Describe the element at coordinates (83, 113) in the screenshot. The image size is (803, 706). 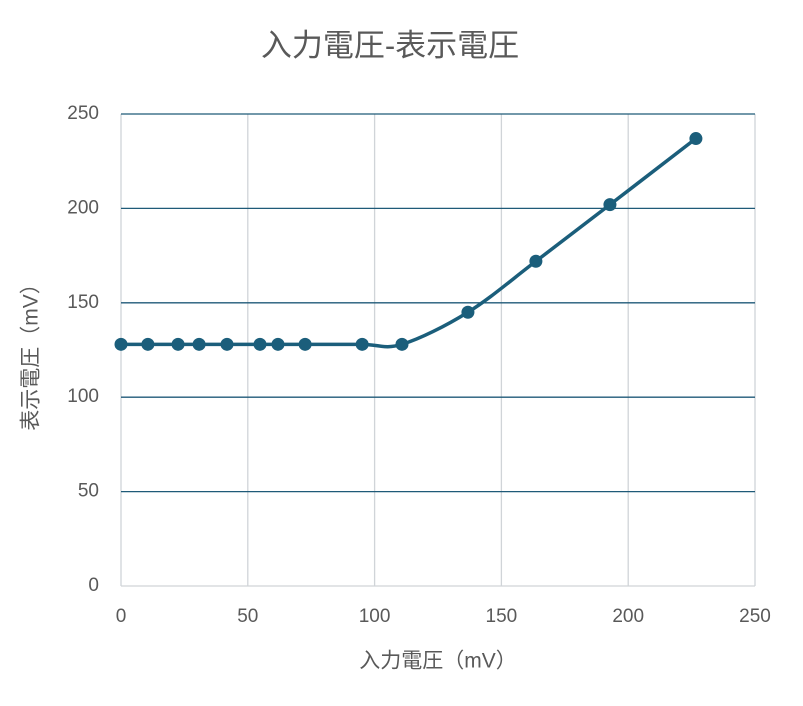
I see `y-tick-label: 250` at that location.